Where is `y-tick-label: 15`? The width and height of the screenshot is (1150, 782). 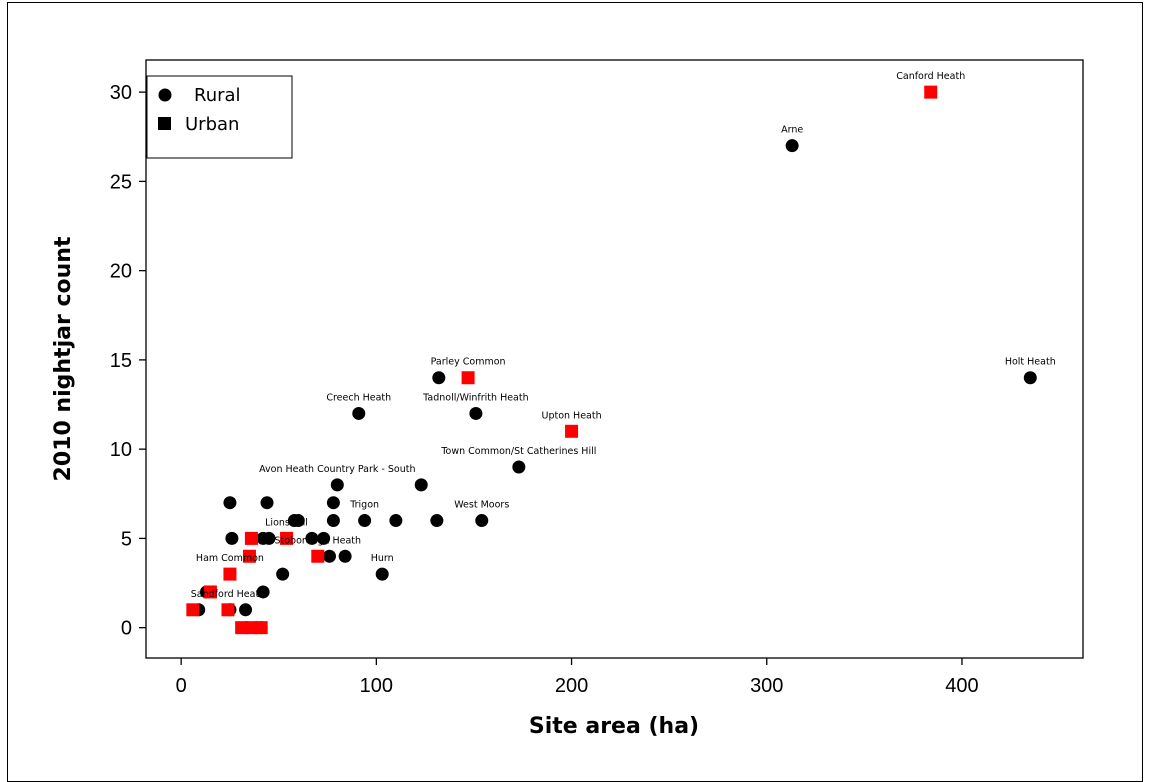 y-tick-label: 15 is located at coordinates (121, 361).